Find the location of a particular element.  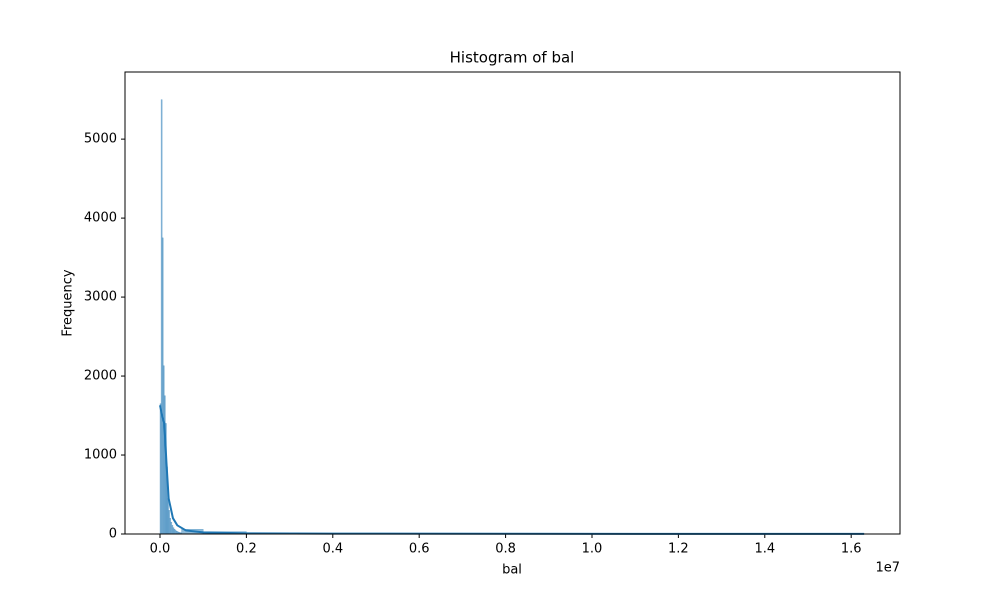

x-tick-label: 0.0 is located at coordinates (160, 549).